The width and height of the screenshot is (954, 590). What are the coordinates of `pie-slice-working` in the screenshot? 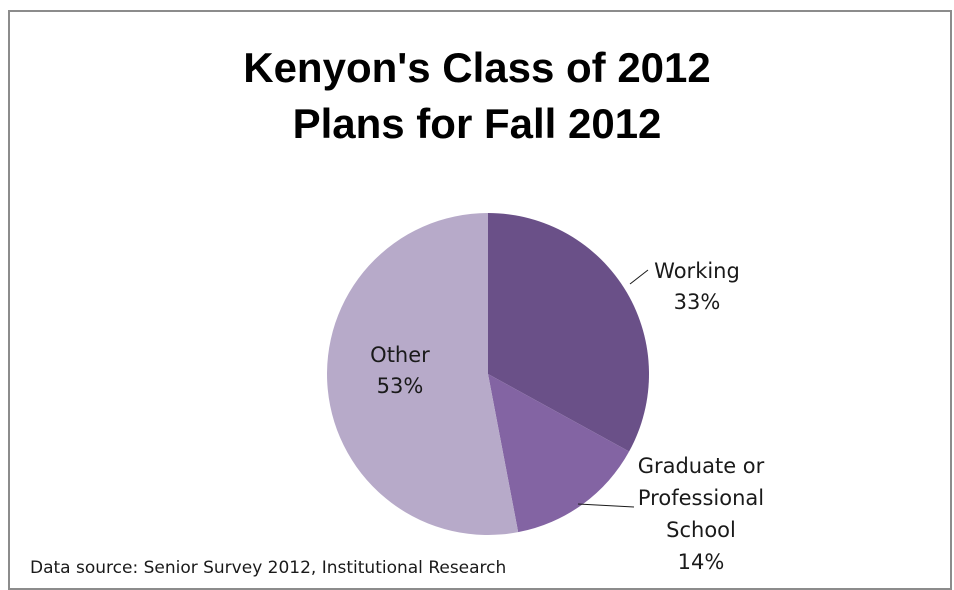 It's located at (569, 332).